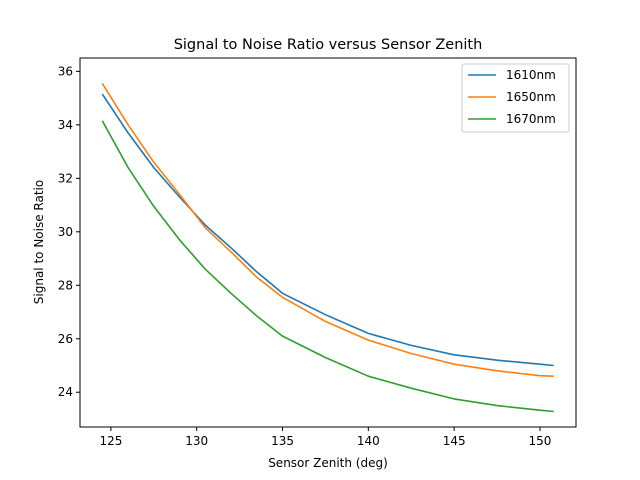 This screenshot has width=640, height=480. I want to click on x-tick-label: 145, so click(454, 441).